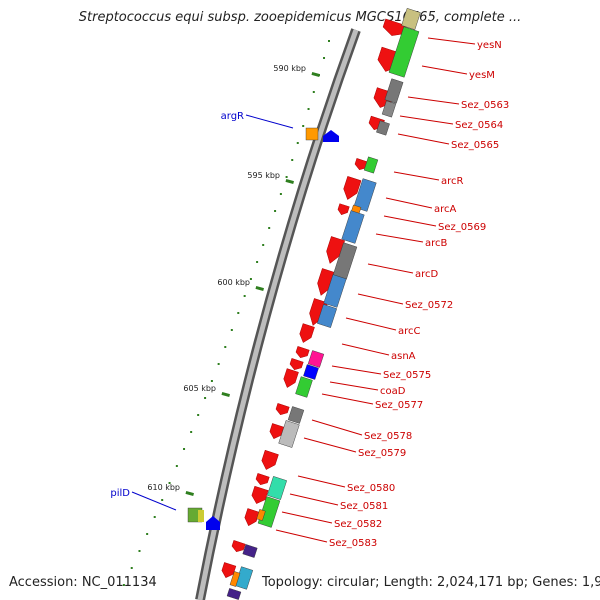 Image resolution: width=600 pixels, height=600 pixels. What do you see at coordinates (462, 227) in the screenshot?
I see `gene-label-sez_0569: Sez_0569` at bounding box center [462, 227].